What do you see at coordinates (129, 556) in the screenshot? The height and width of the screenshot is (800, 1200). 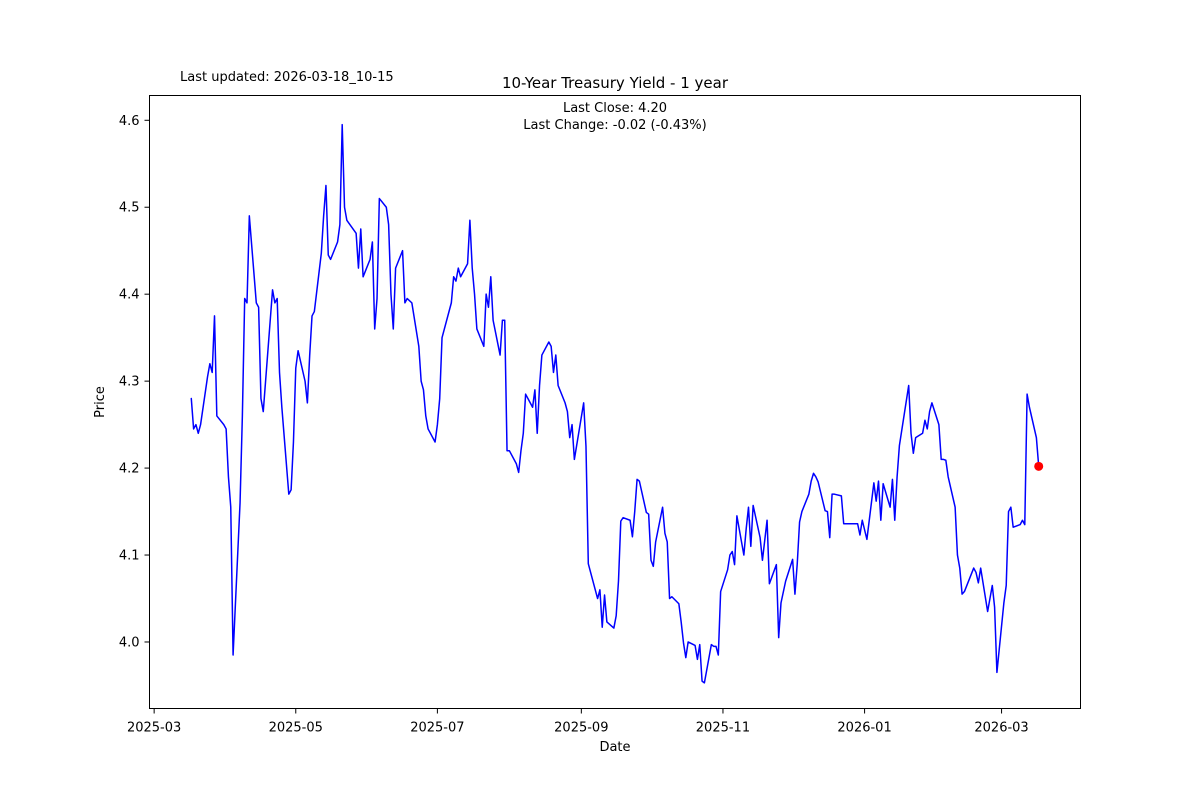 I see `y-tick-label: 4.1` at bounding box center [129, 556].